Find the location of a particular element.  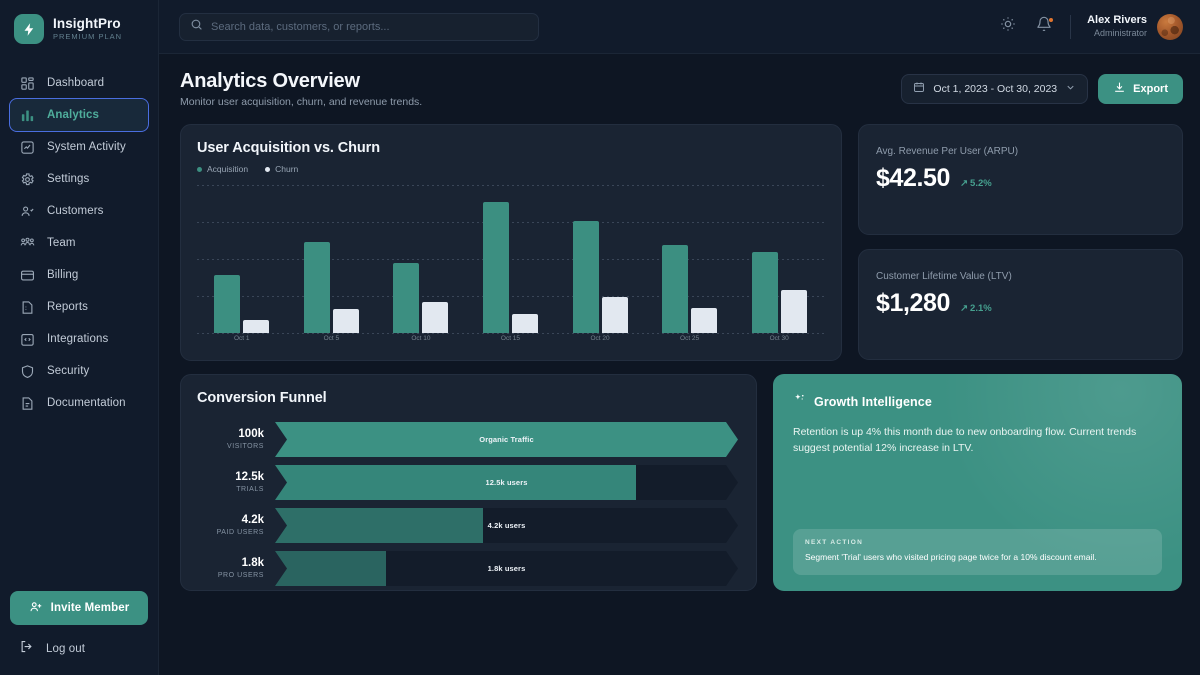

funnel-title: Conversion Funnel is located at coordinates (262, 398).